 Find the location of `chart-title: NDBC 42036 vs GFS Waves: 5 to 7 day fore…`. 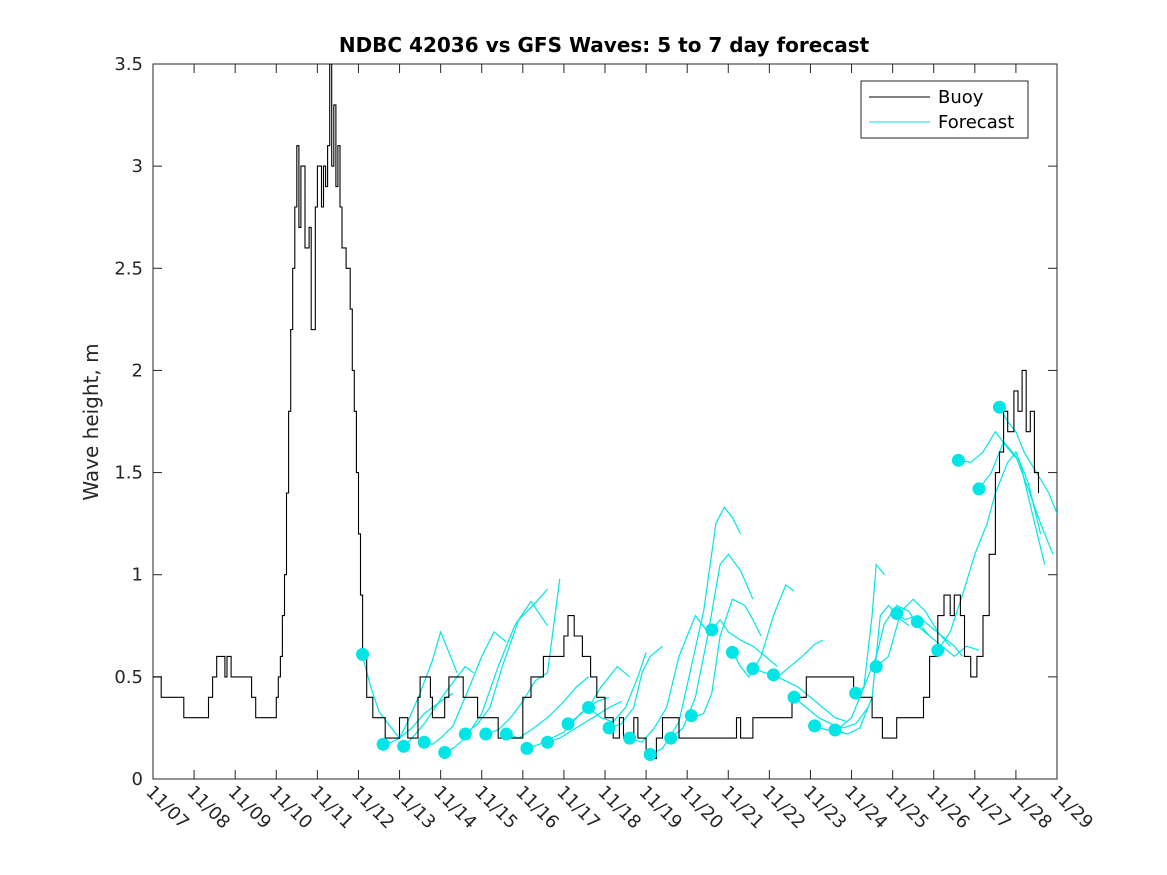

chart-title: NDBC 42036 vs GFS Waves: 5 to 7 day fore… is located at coordinates (604, 45).